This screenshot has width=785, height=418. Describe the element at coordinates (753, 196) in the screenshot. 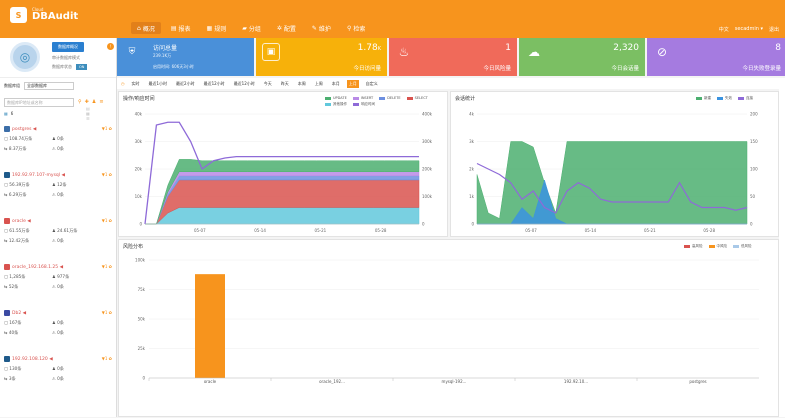

I see `y2-tick-label: 50` at that location.